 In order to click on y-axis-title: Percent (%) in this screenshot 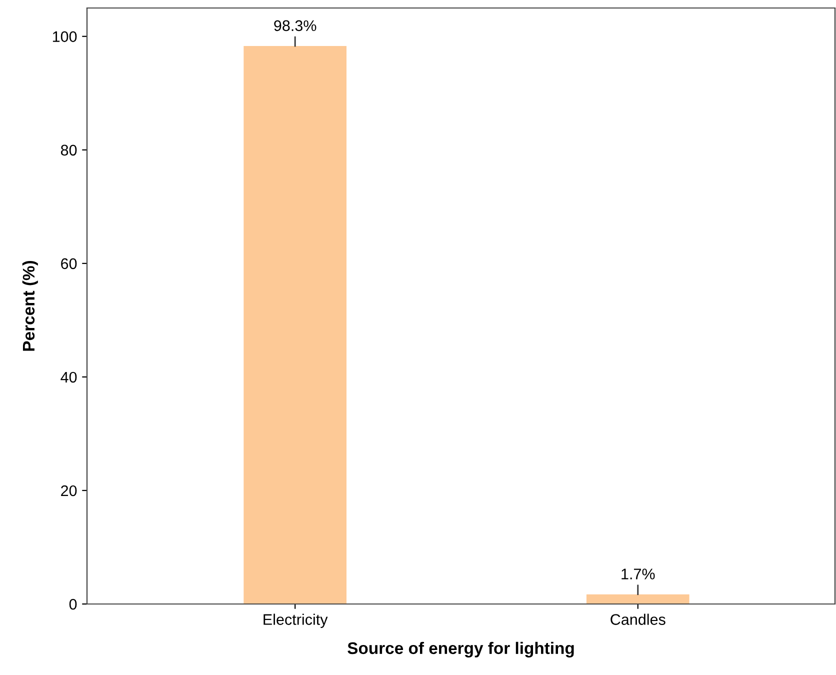, I will do `click(30, 305)`.